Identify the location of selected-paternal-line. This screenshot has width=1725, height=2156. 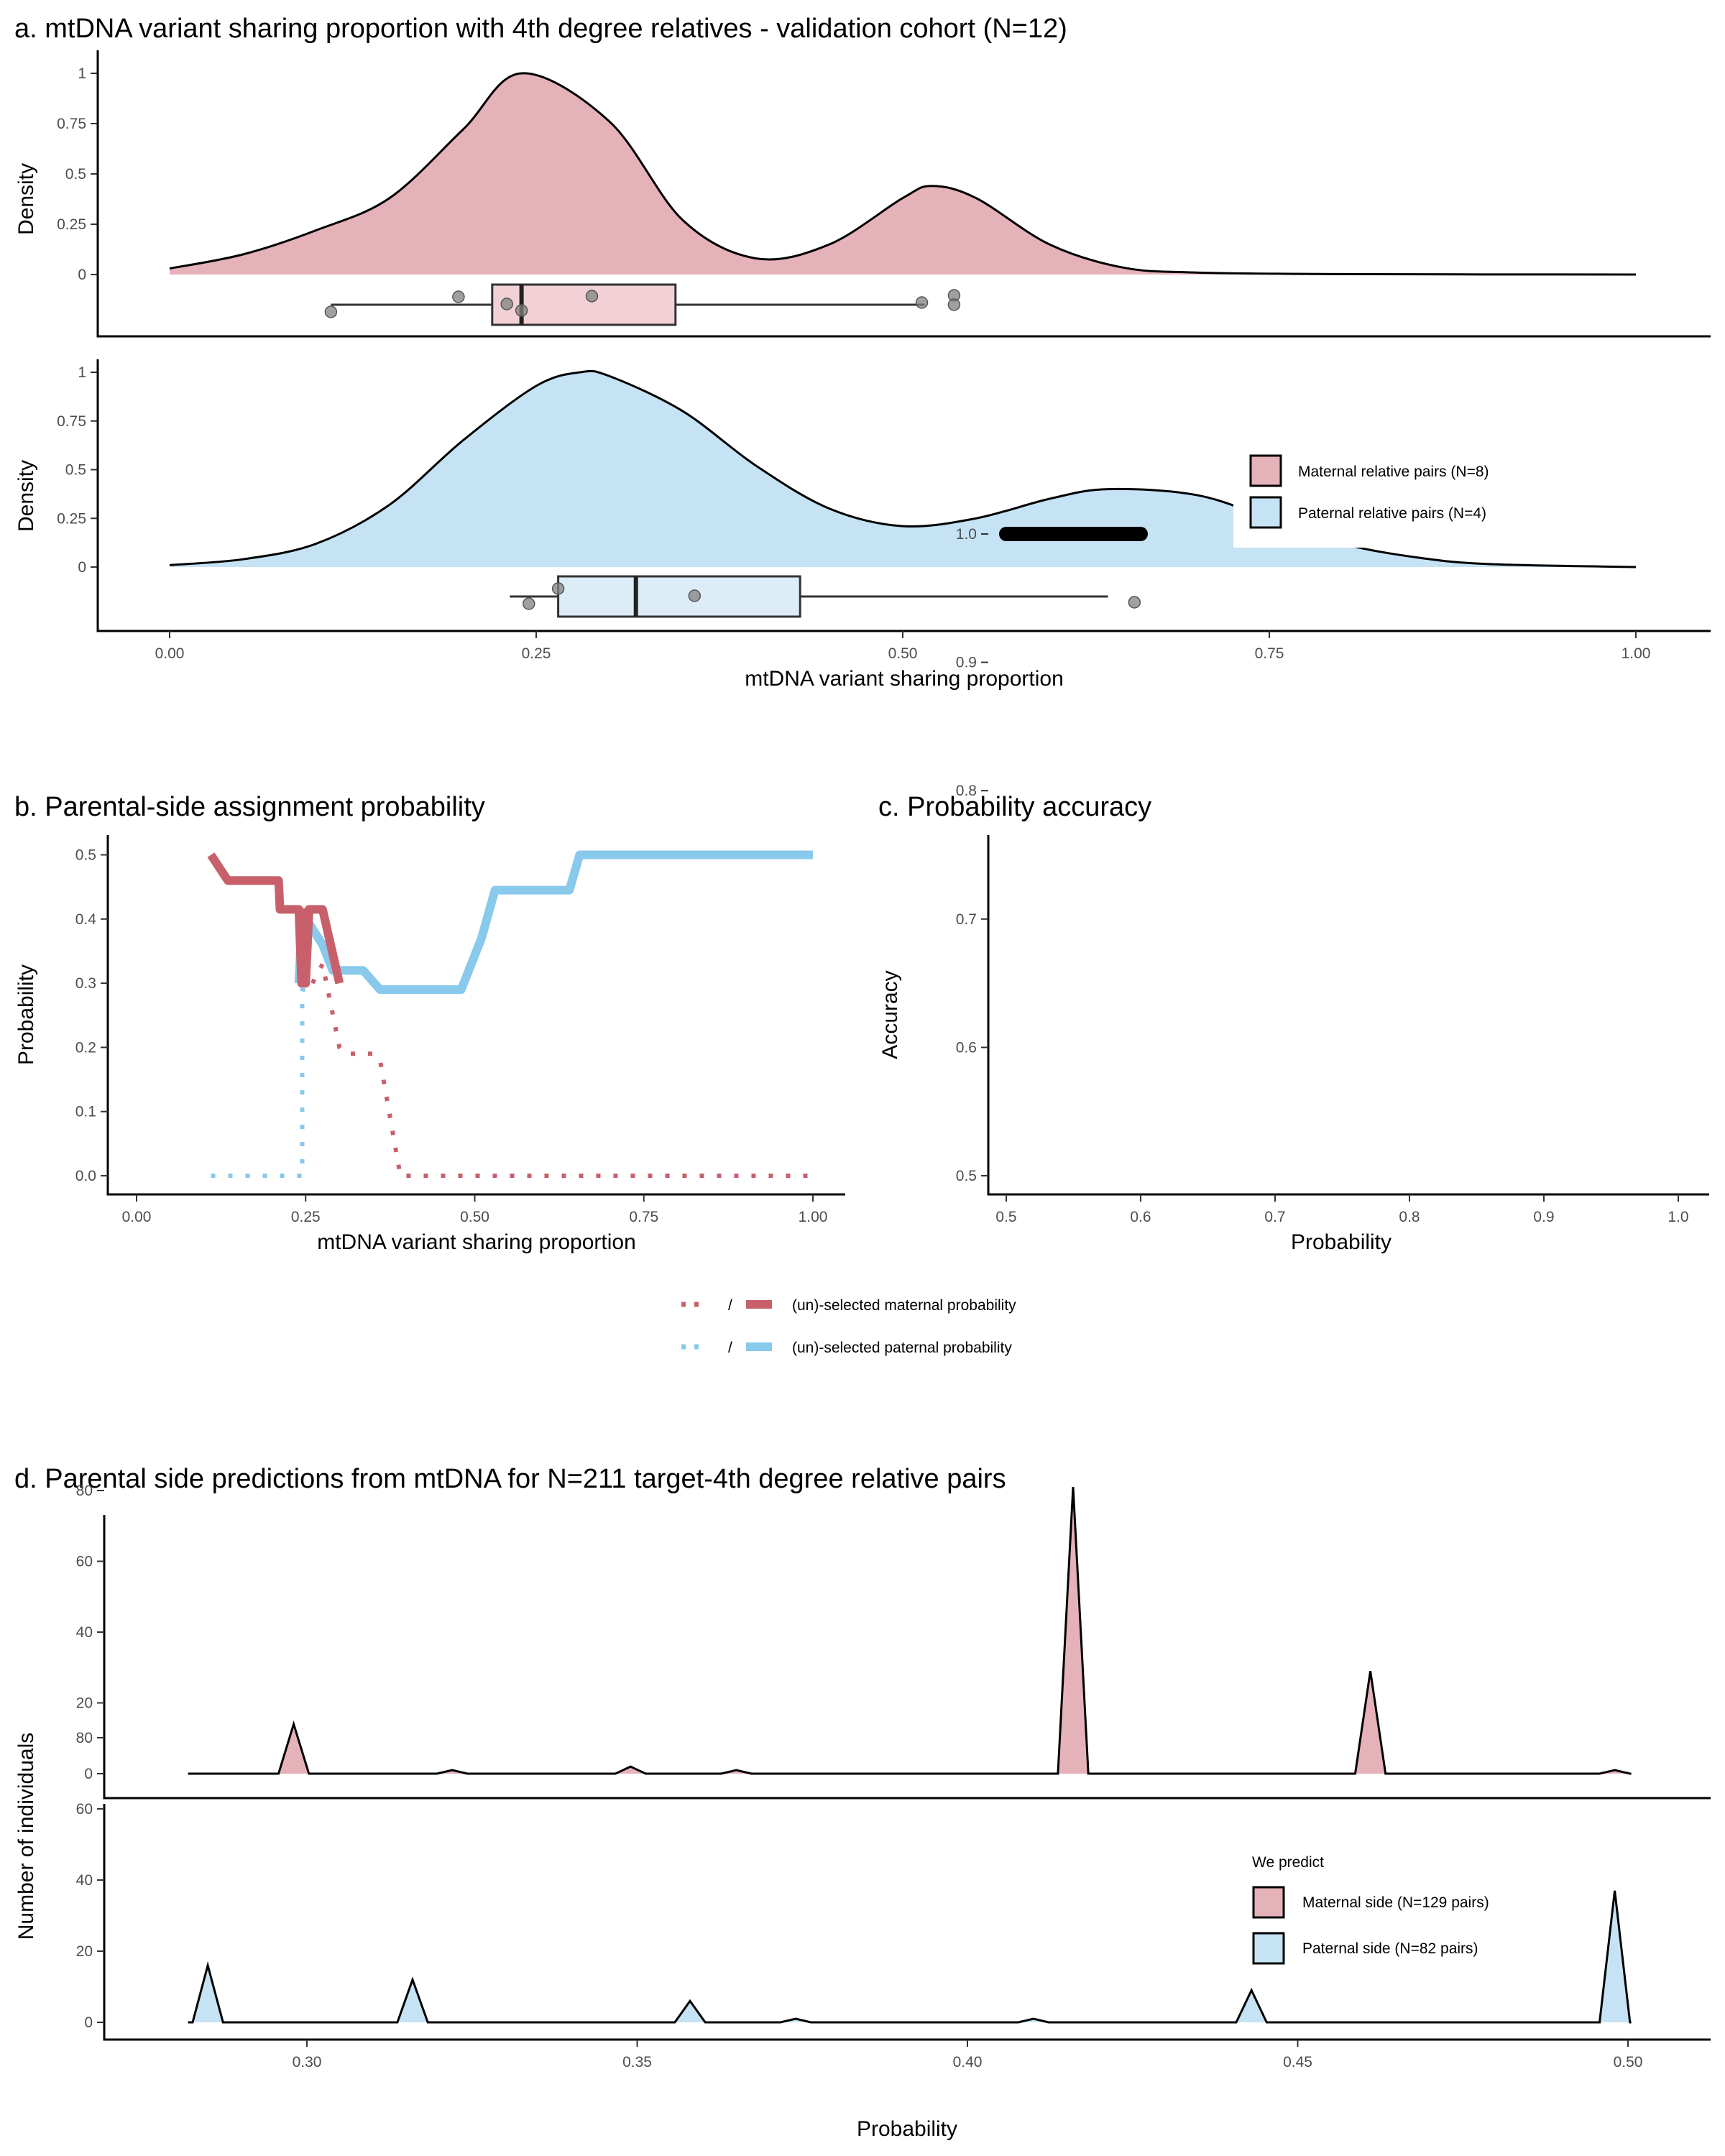
(553, 922).